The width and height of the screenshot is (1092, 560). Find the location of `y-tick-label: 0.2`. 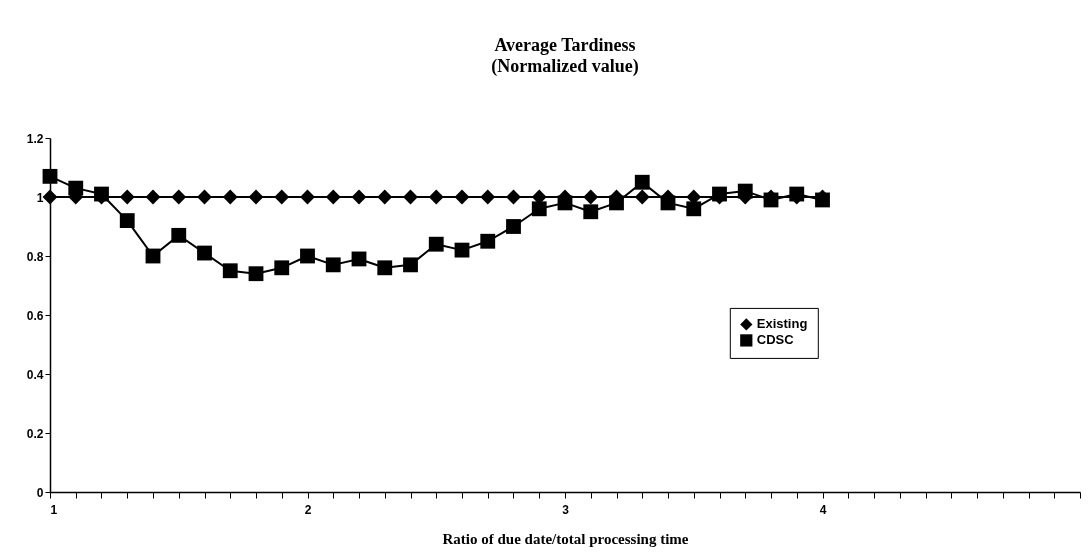

y-tick-label: 0.2 is located at coordinates (35, 433).